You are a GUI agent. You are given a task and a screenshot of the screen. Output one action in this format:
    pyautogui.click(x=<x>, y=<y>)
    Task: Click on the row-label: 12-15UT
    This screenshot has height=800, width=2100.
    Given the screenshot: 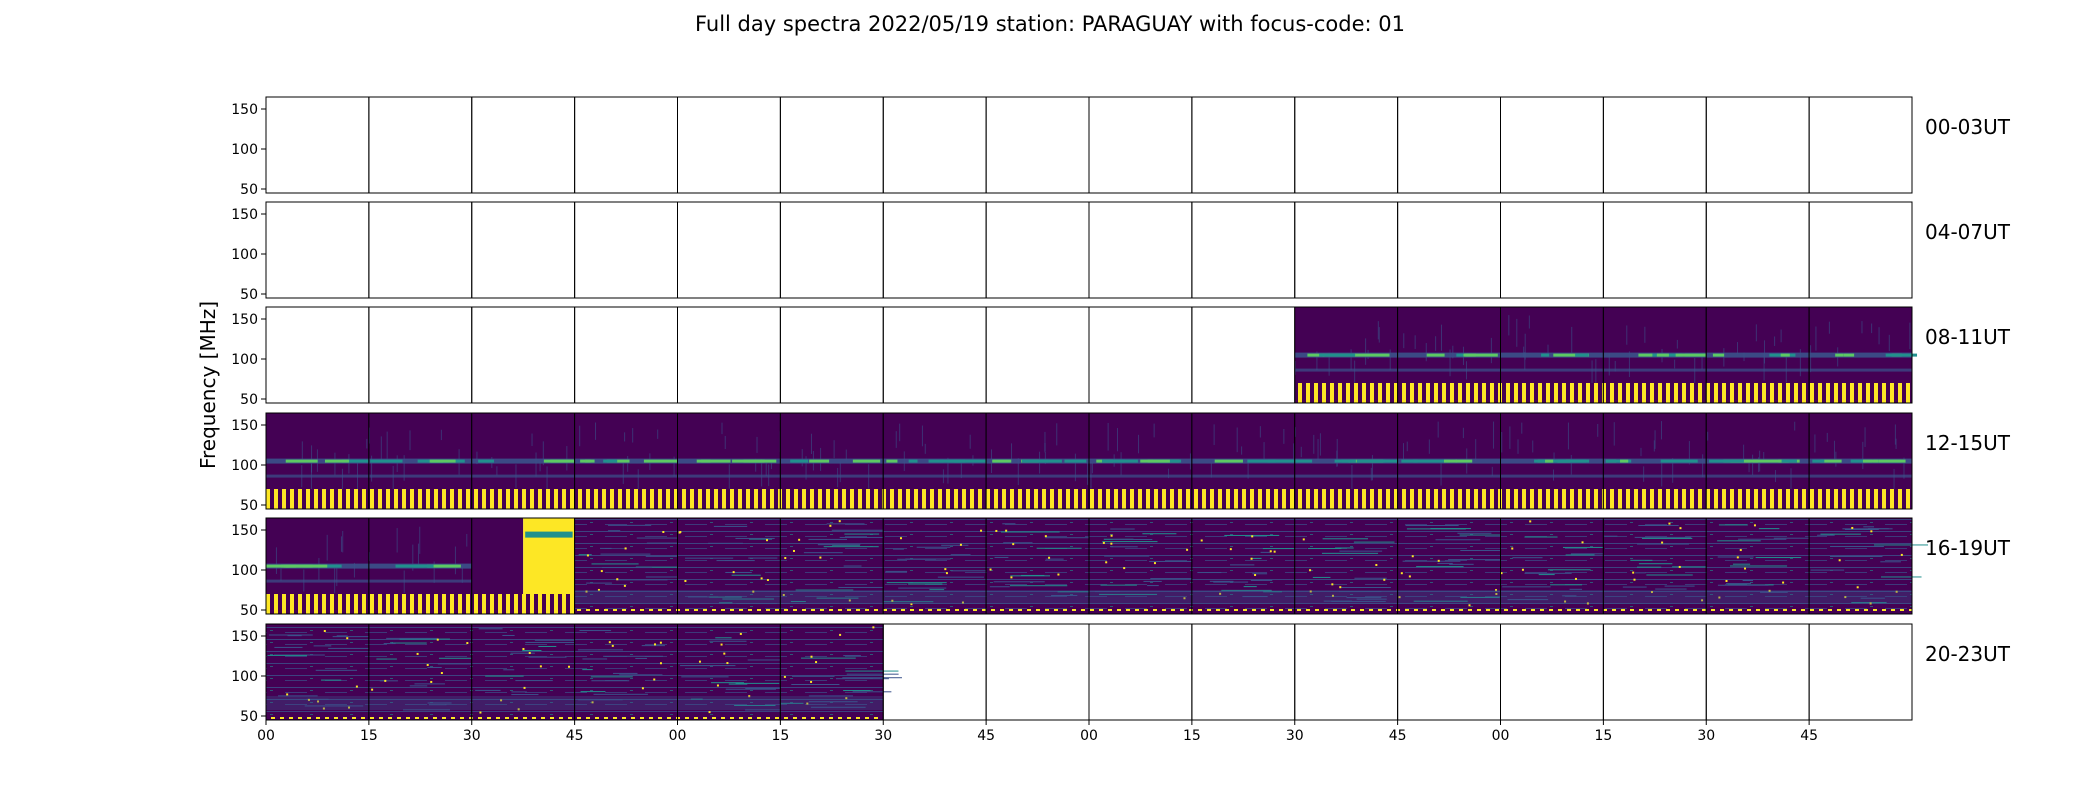 What is the action you would take?
    pyautogui.click(x=1967, y=443)
    